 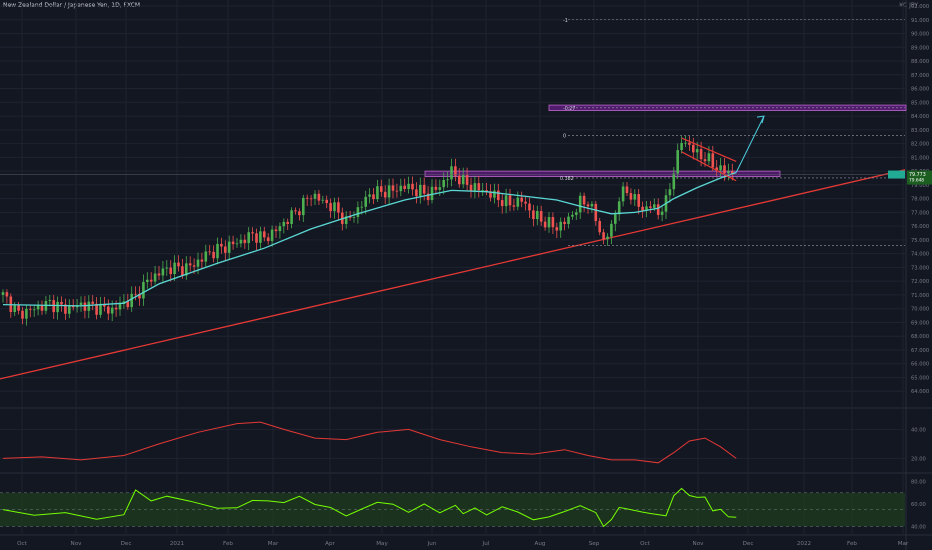 I want to click on y-tick-label: 75.000, so click(x=920, y=241).